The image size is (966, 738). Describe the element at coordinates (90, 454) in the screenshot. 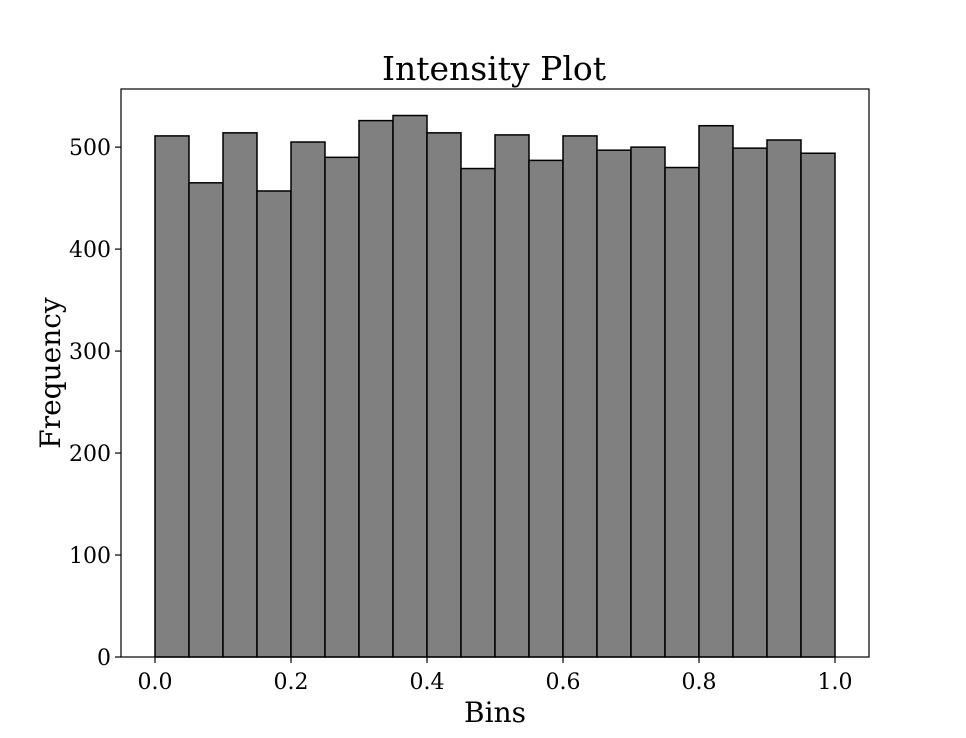

I see `y-tick-label-2: 200` at that location.